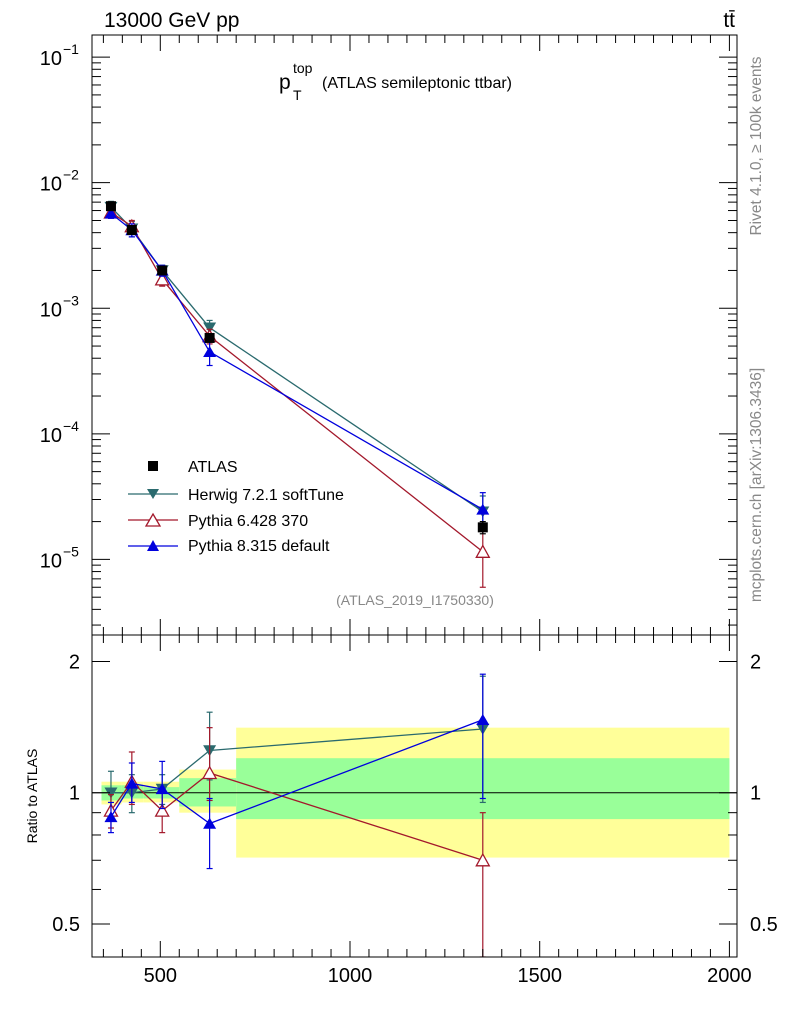 This screenshot has width=786, height=1024. I want to click on ratio-y-tick-label-right: 0.5, so click(764, 925).